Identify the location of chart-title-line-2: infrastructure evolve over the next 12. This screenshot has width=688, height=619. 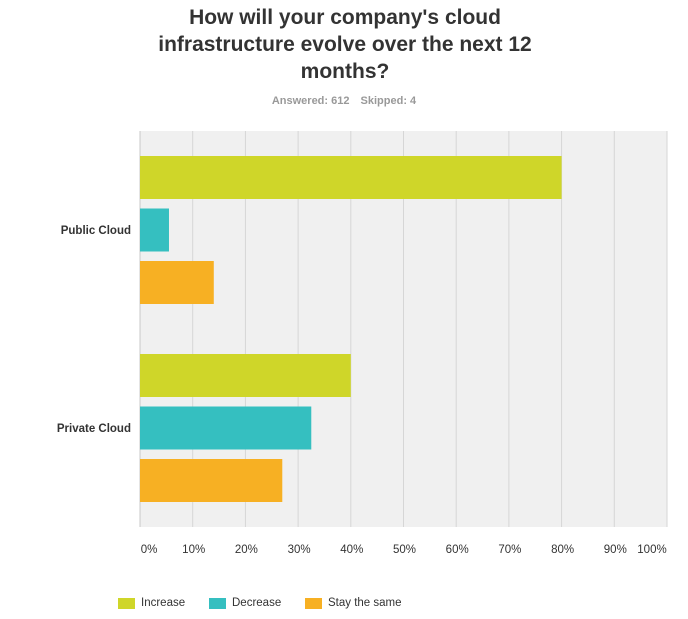
(345, 44).